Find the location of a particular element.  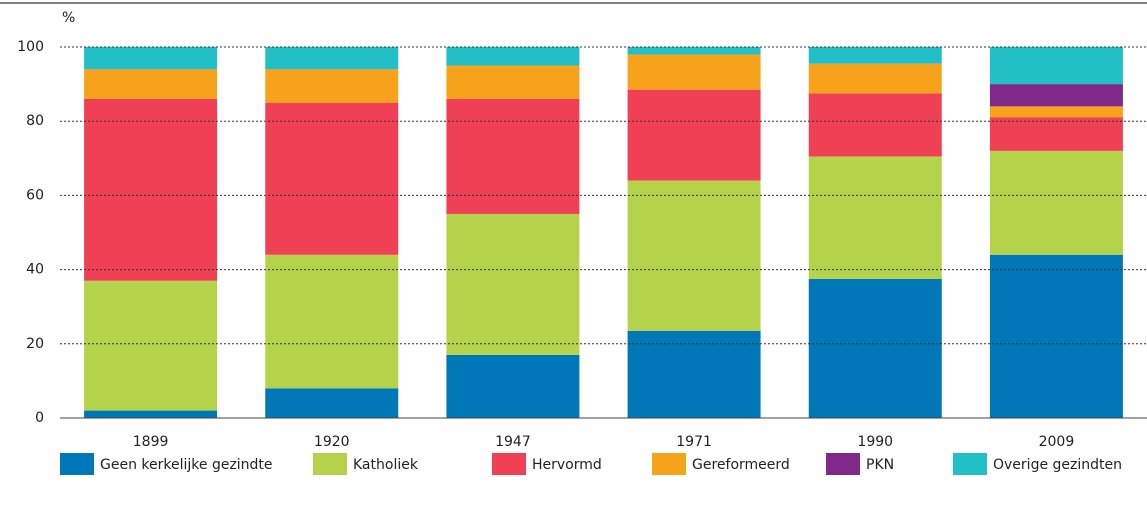

x-tick-label: 1920 is located at coordinates (332, 442).